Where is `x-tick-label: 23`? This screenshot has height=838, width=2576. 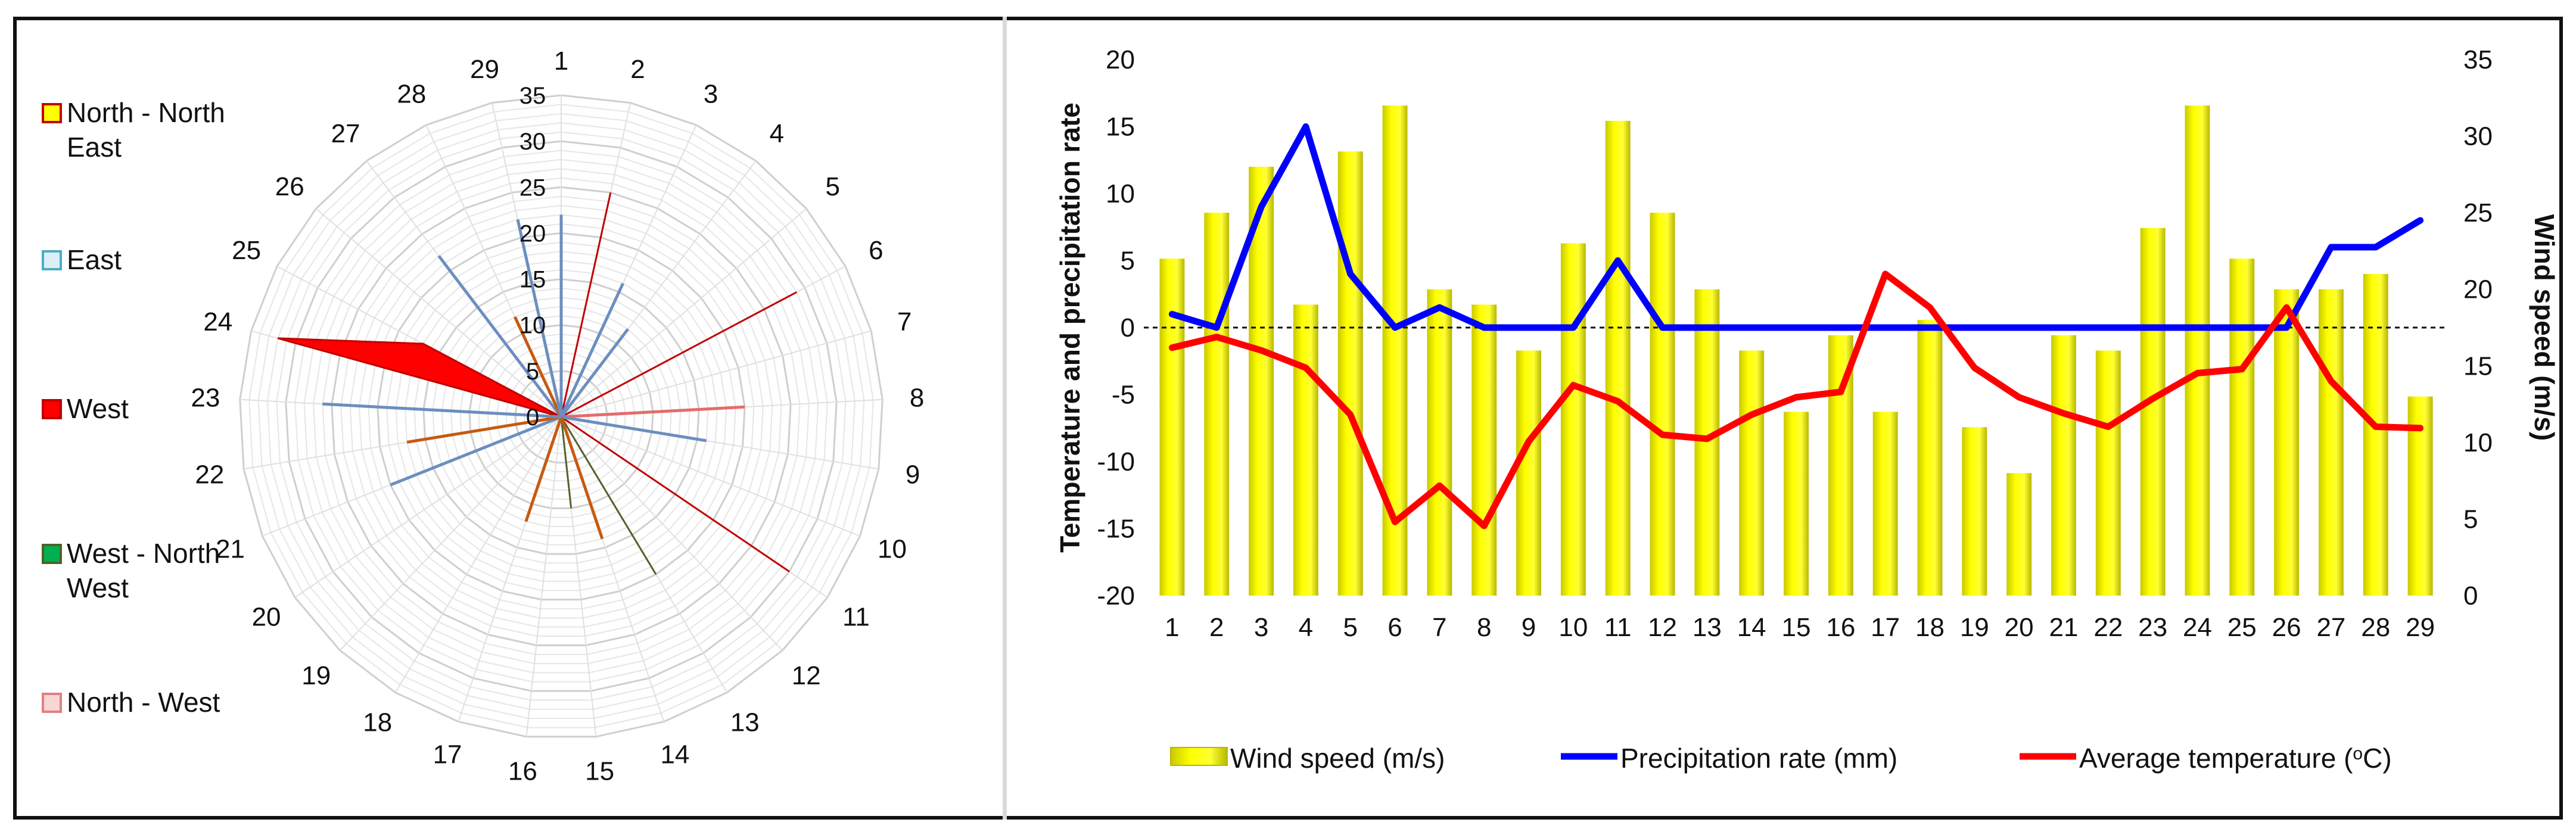 x-tick-label: 23 is located at coordinates (2152, 628).